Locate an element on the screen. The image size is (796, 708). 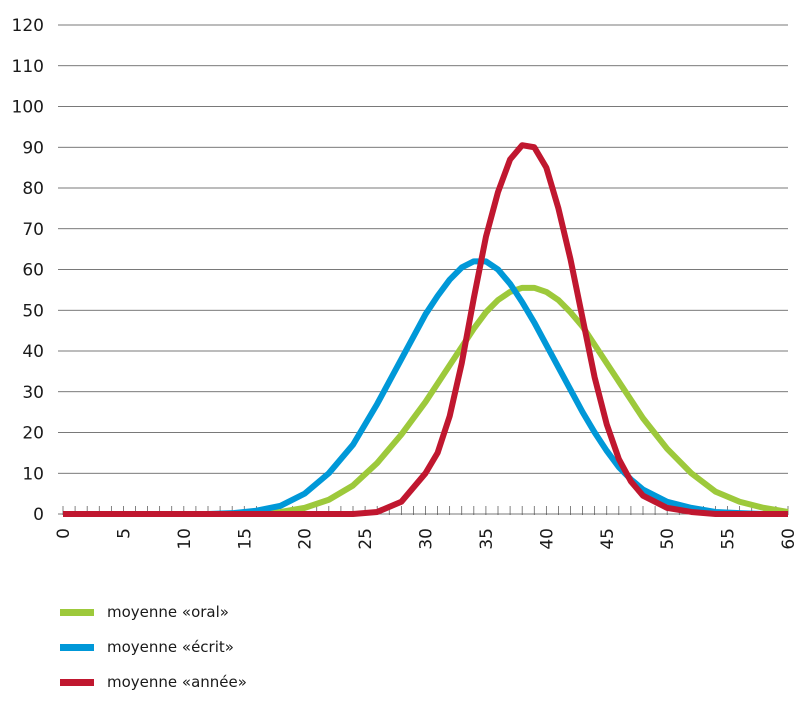
y-tick-label: 80 is located at coordinates (33, 189).